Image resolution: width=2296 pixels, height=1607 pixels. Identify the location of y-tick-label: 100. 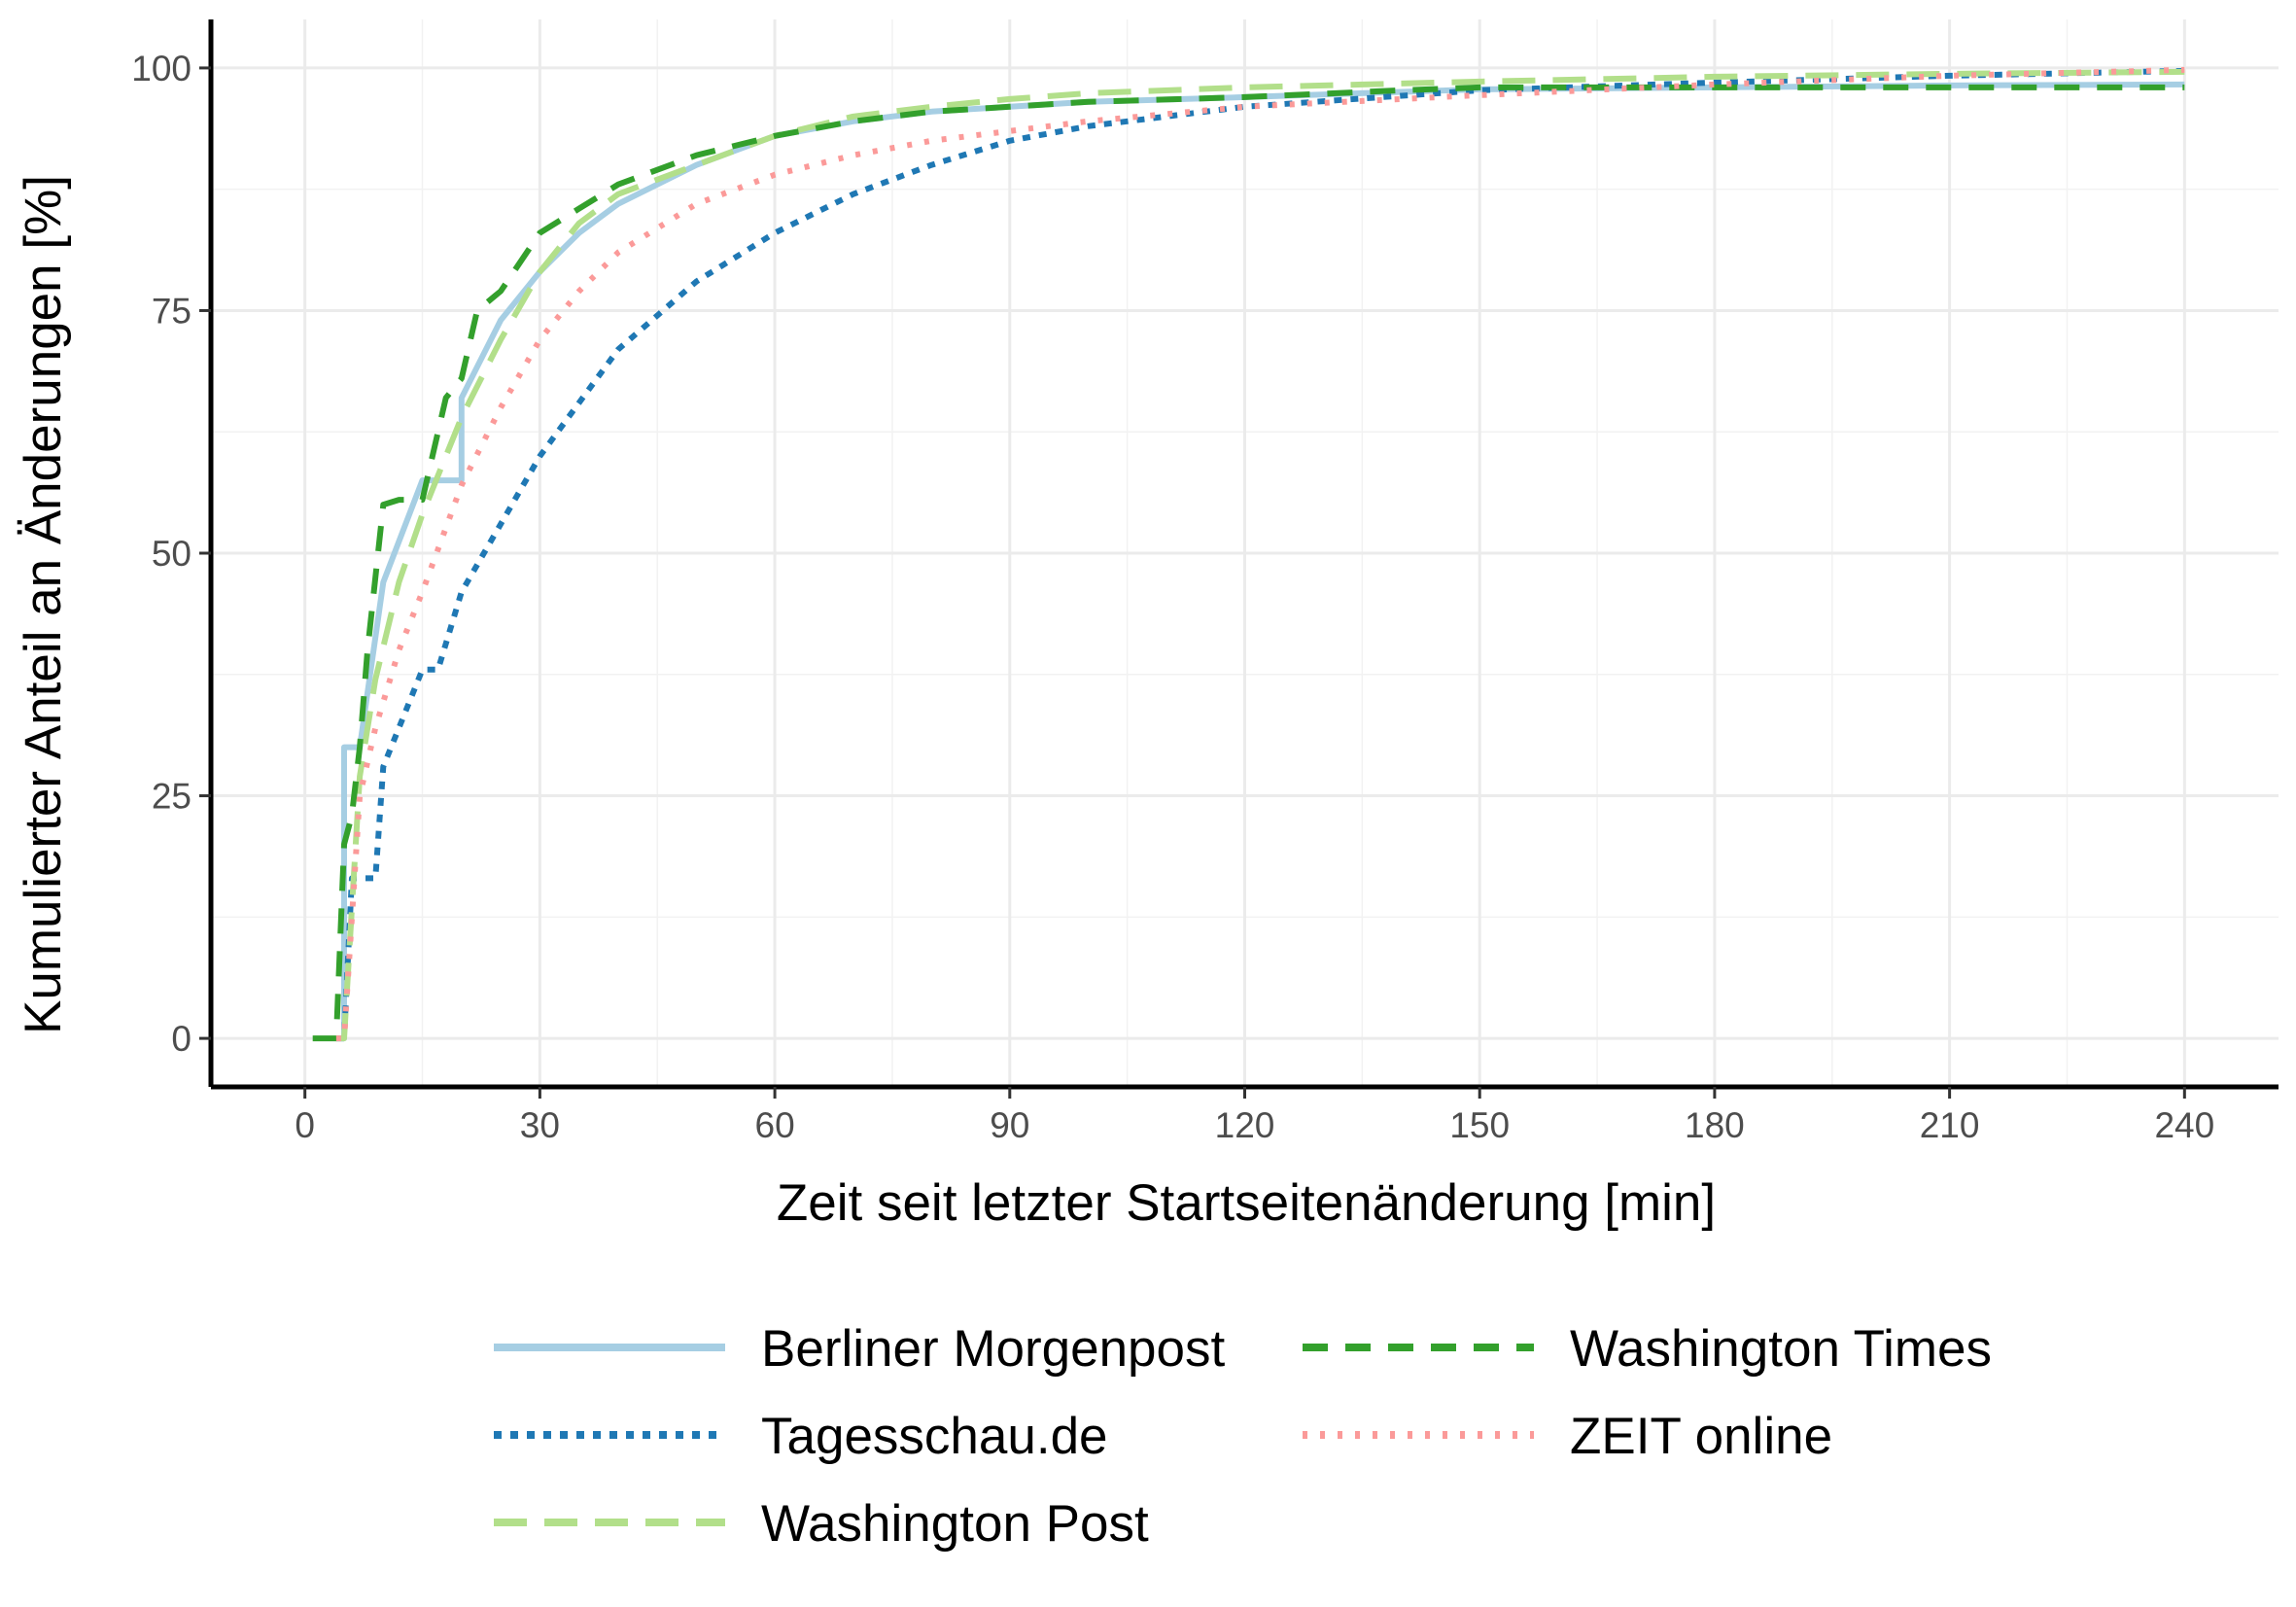
(161, 68).